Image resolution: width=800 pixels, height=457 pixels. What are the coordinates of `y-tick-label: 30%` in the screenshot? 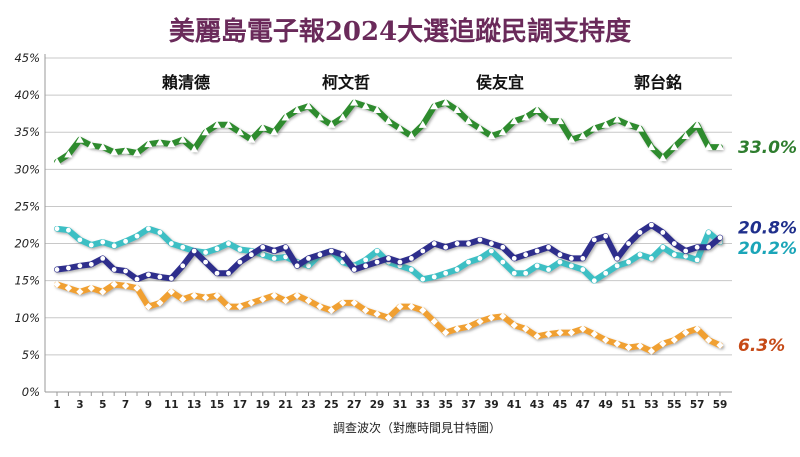 It's located at (27, 169).